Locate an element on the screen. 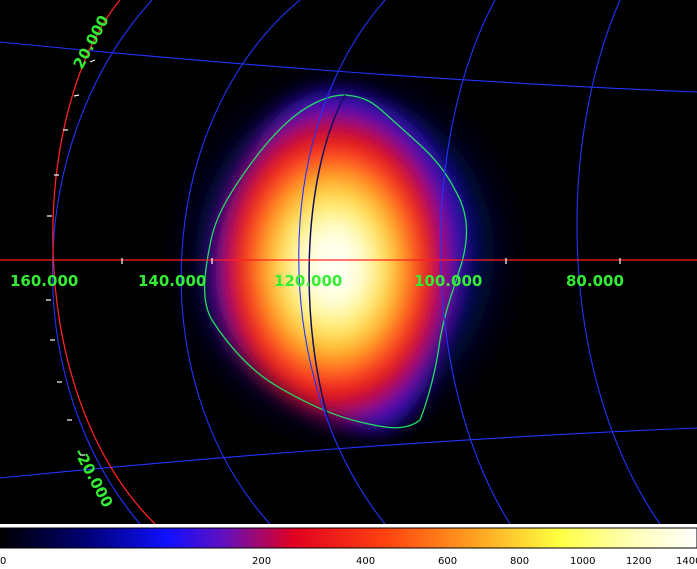  boundary-arc is located at coordinates (104, 262).